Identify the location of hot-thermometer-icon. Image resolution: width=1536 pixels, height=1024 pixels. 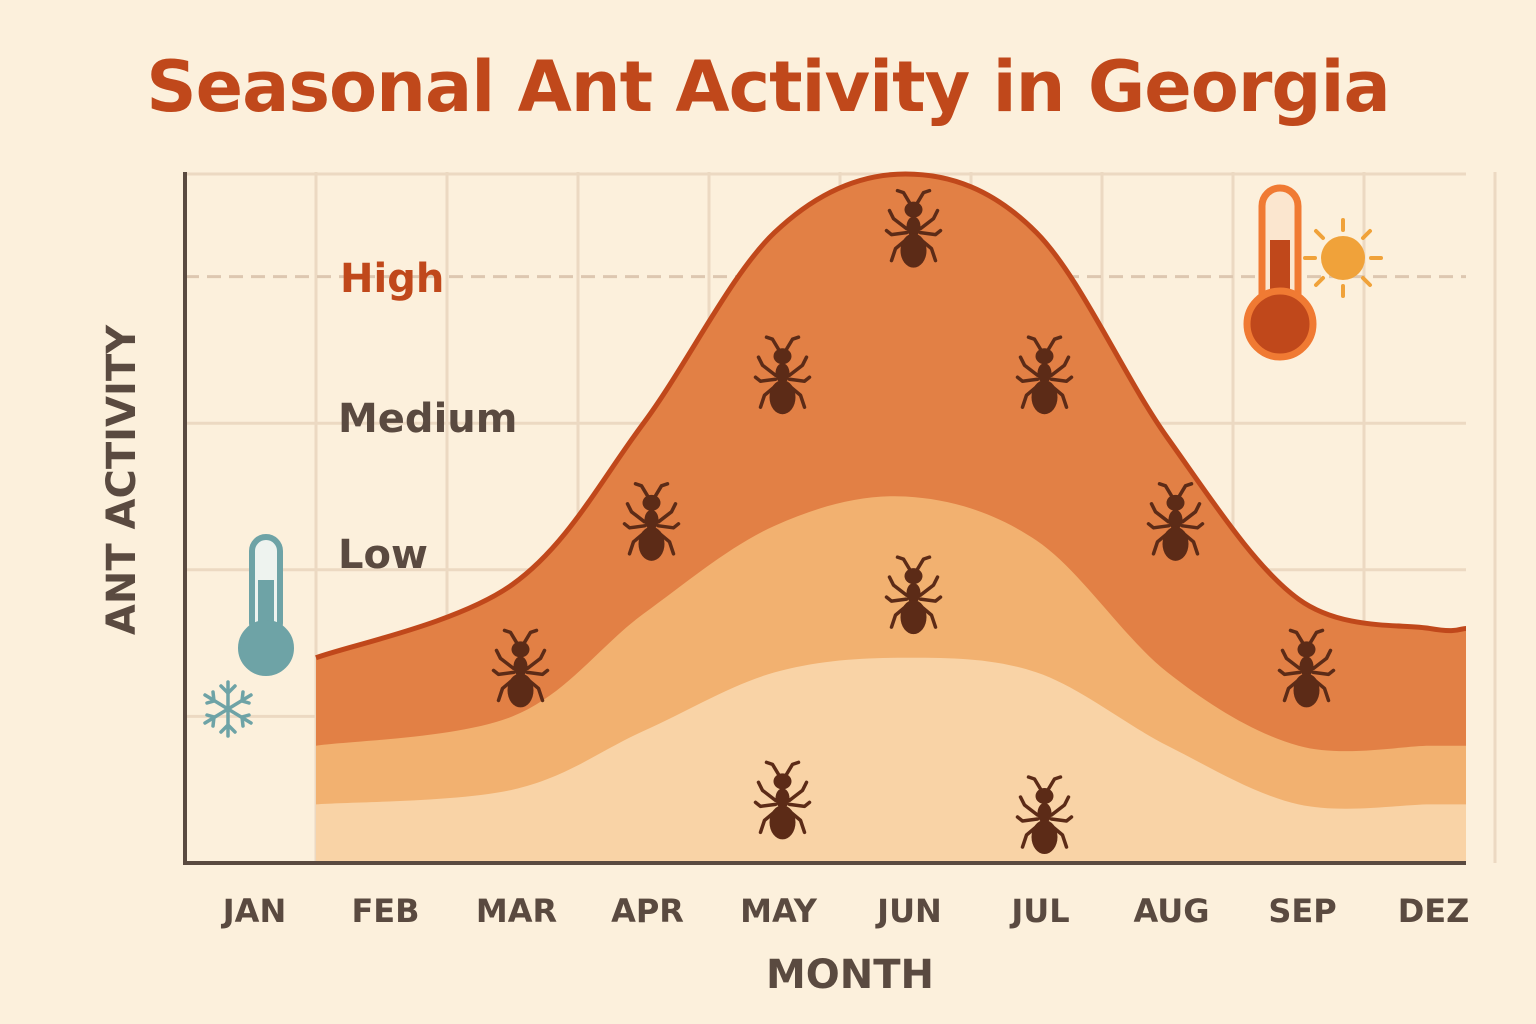
(1280, 272).